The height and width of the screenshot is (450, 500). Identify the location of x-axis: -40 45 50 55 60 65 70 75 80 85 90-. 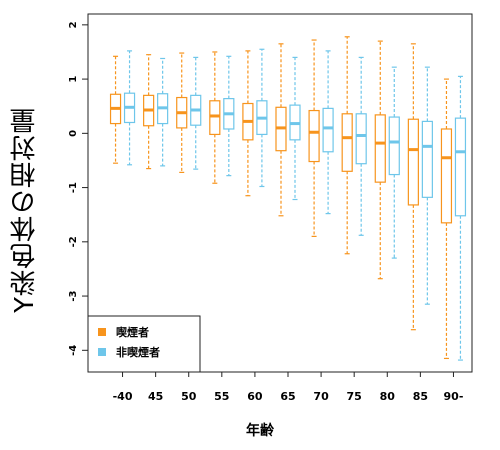
(288, 387).